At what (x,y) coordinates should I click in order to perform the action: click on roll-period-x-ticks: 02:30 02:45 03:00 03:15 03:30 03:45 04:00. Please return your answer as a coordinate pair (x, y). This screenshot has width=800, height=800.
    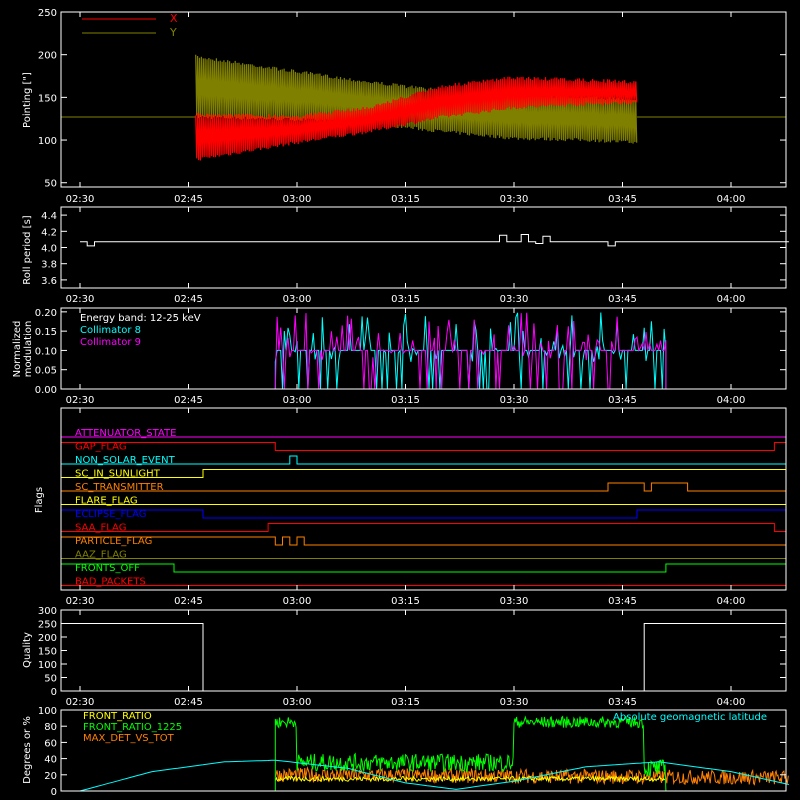
    Looking at the image, I should click on (406, 256).